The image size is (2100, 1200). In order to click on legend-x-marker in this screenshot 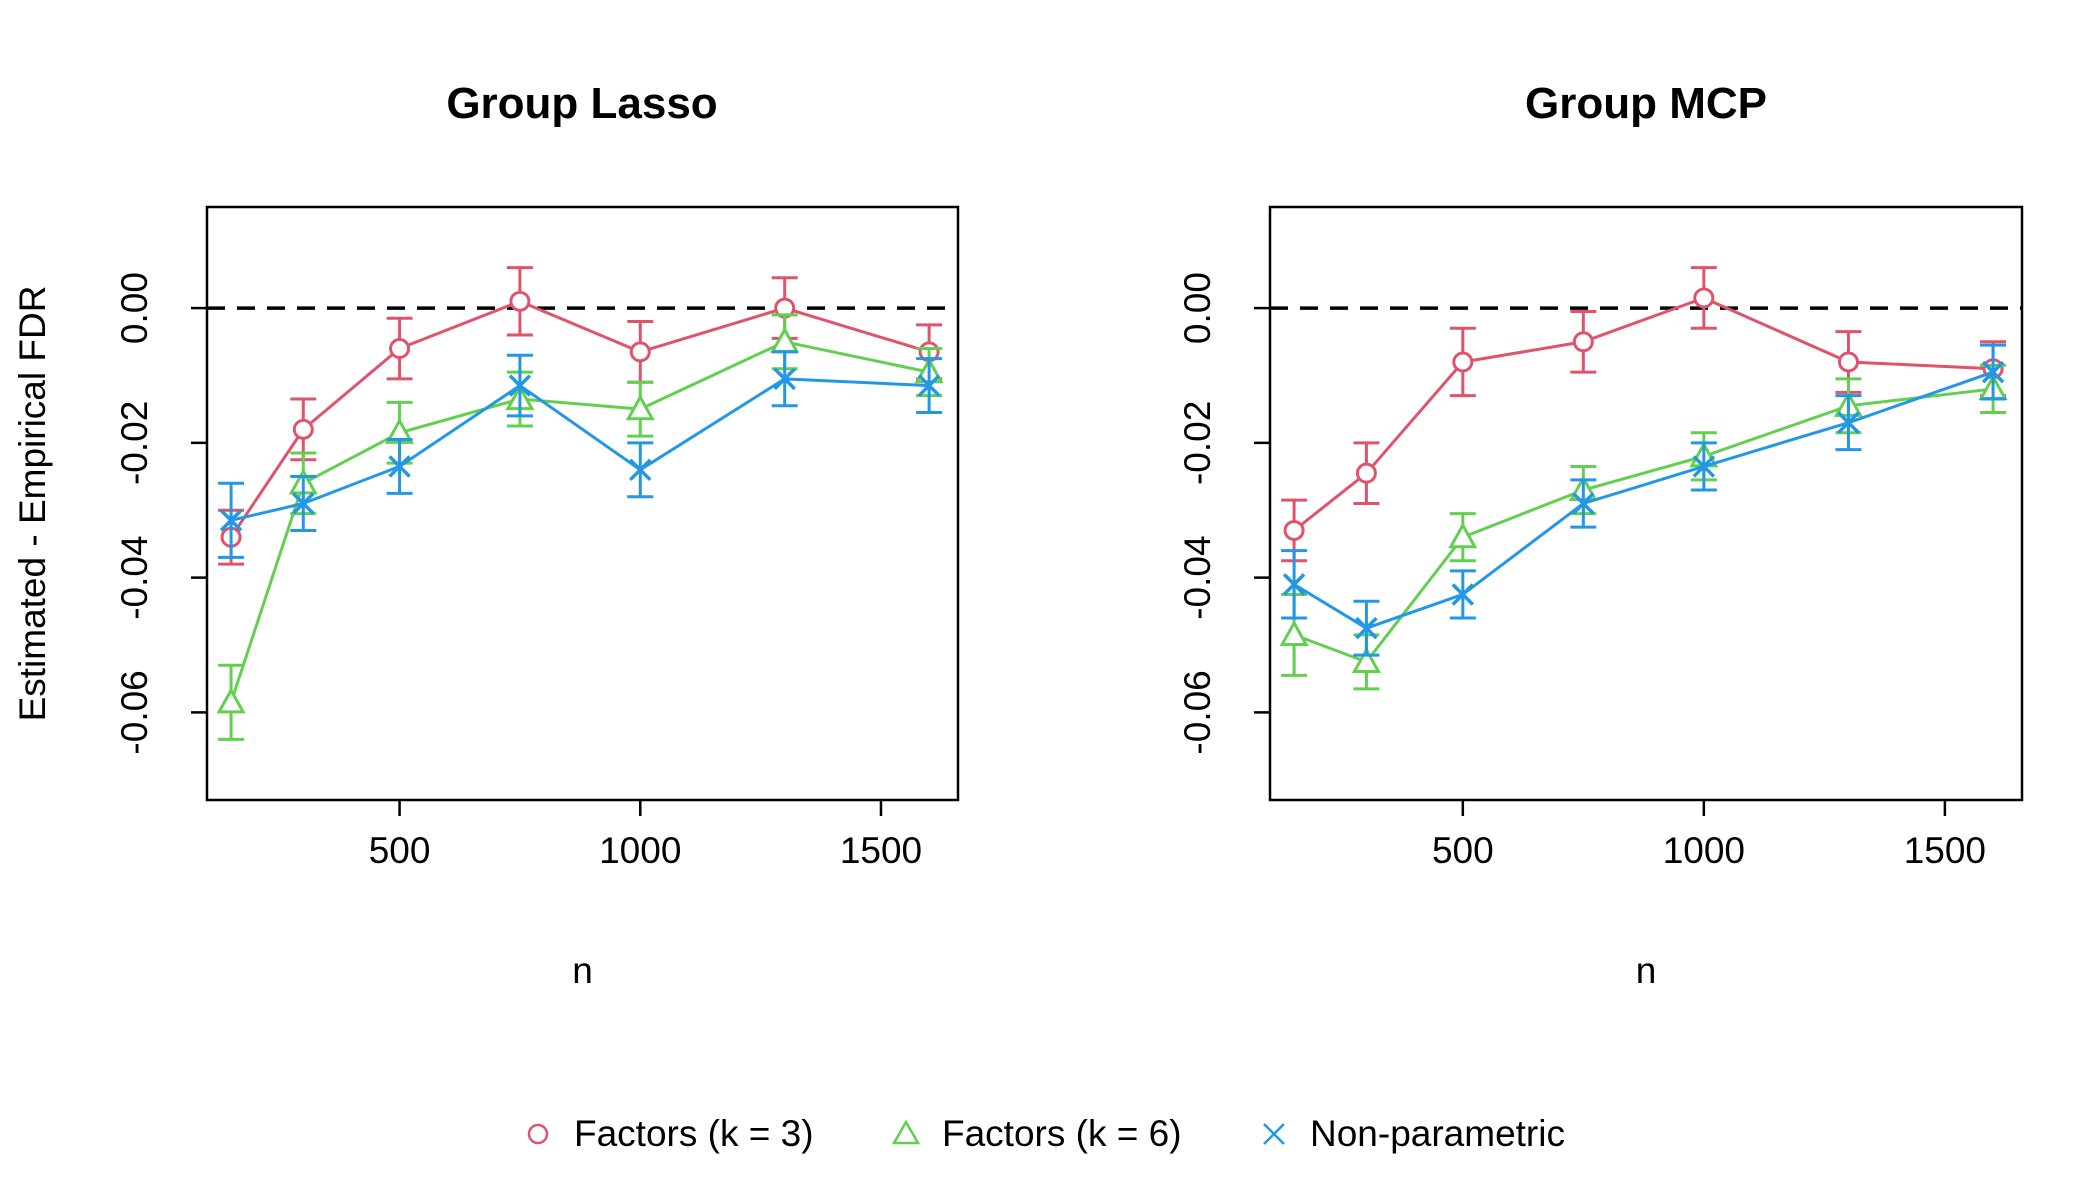, I will do `click(1274, 1134)`.